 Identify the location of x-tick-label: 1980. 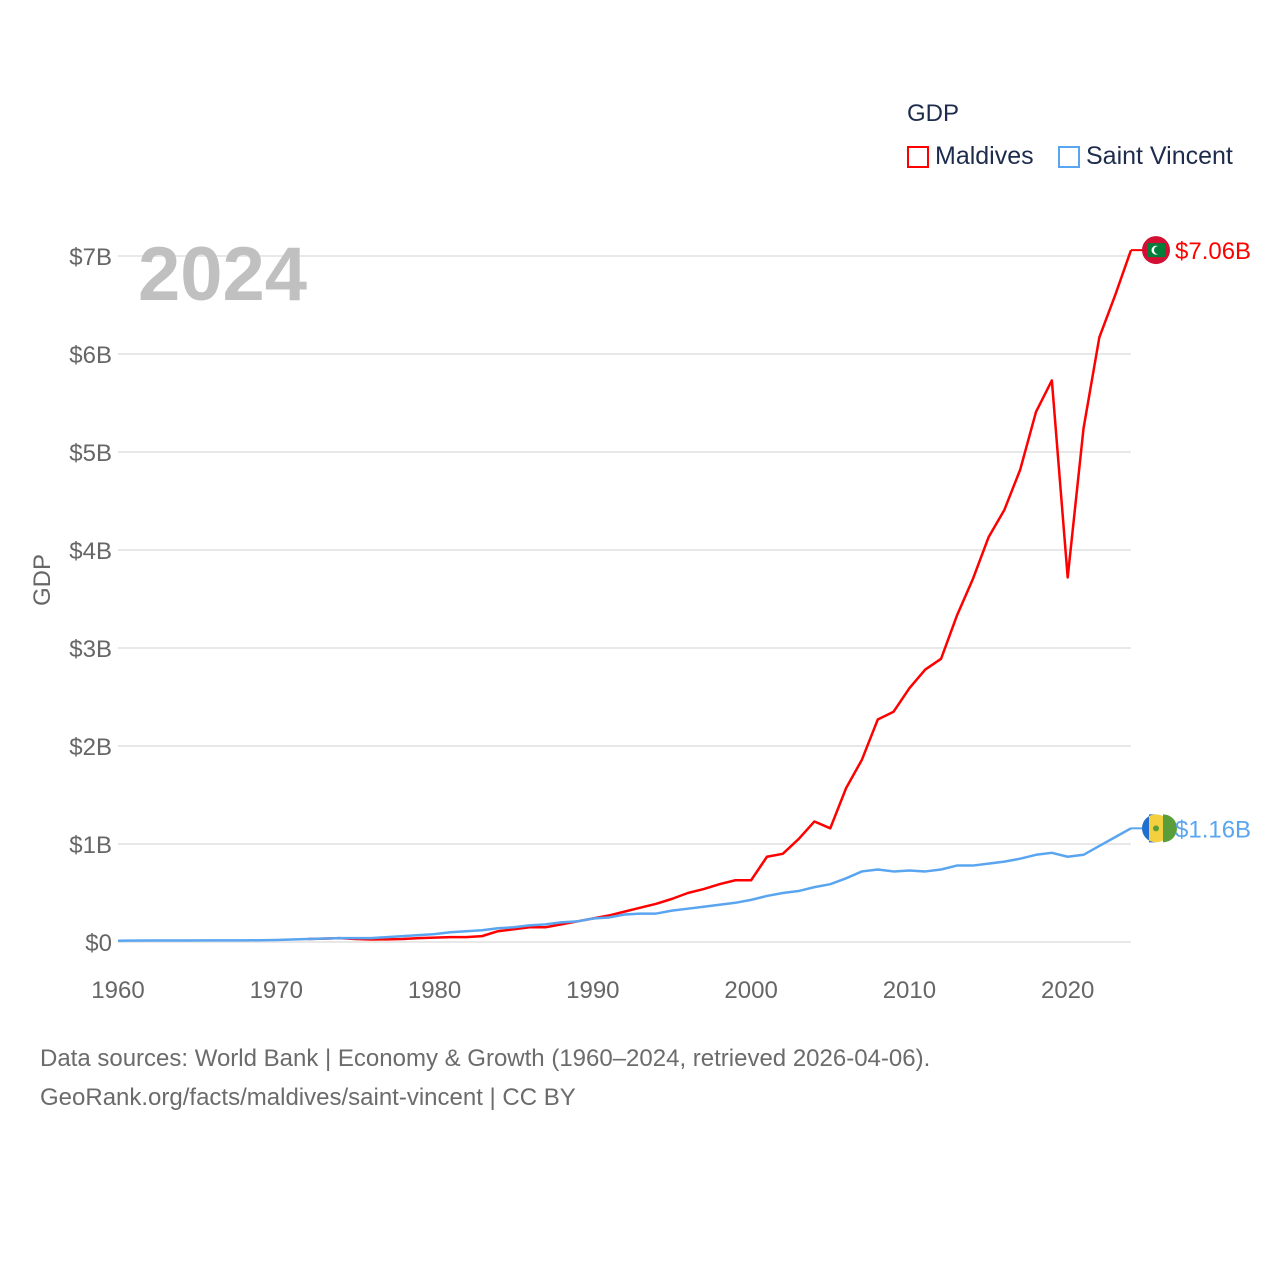
(434, 990).